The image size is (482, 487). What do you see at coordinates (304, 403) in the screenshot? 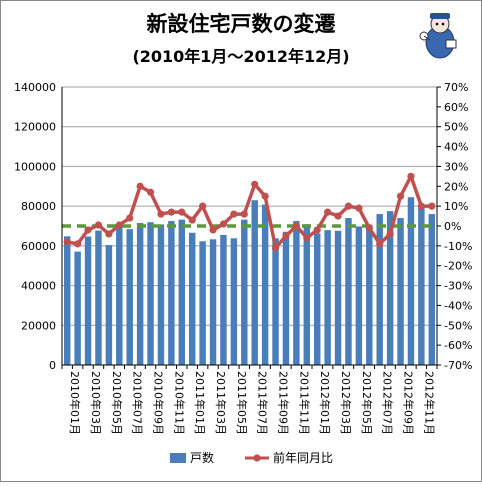
I see `x-tick-label: 2011年11月` at bounding box center [304, 403].